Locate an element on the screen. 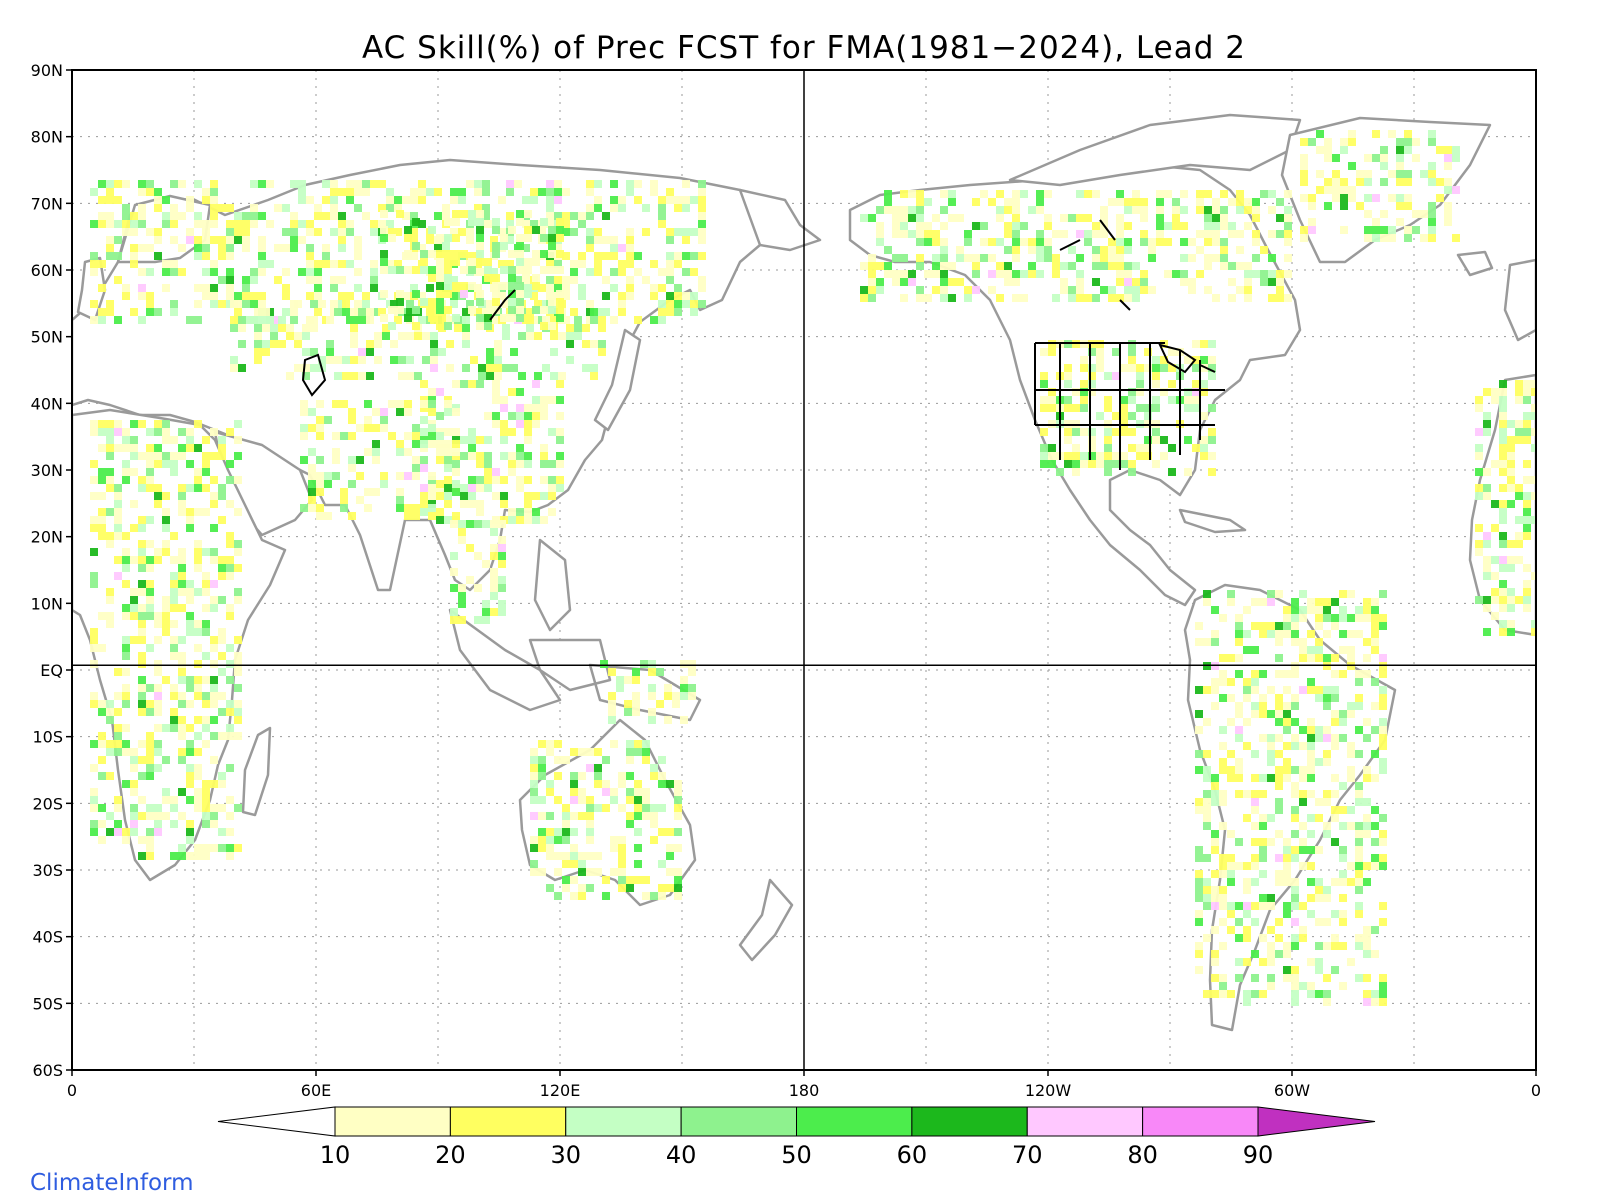 The width and height of the screenshot is (1600, 1200). colorbar-level-label: 10 is located at coordinates (335, 1155).